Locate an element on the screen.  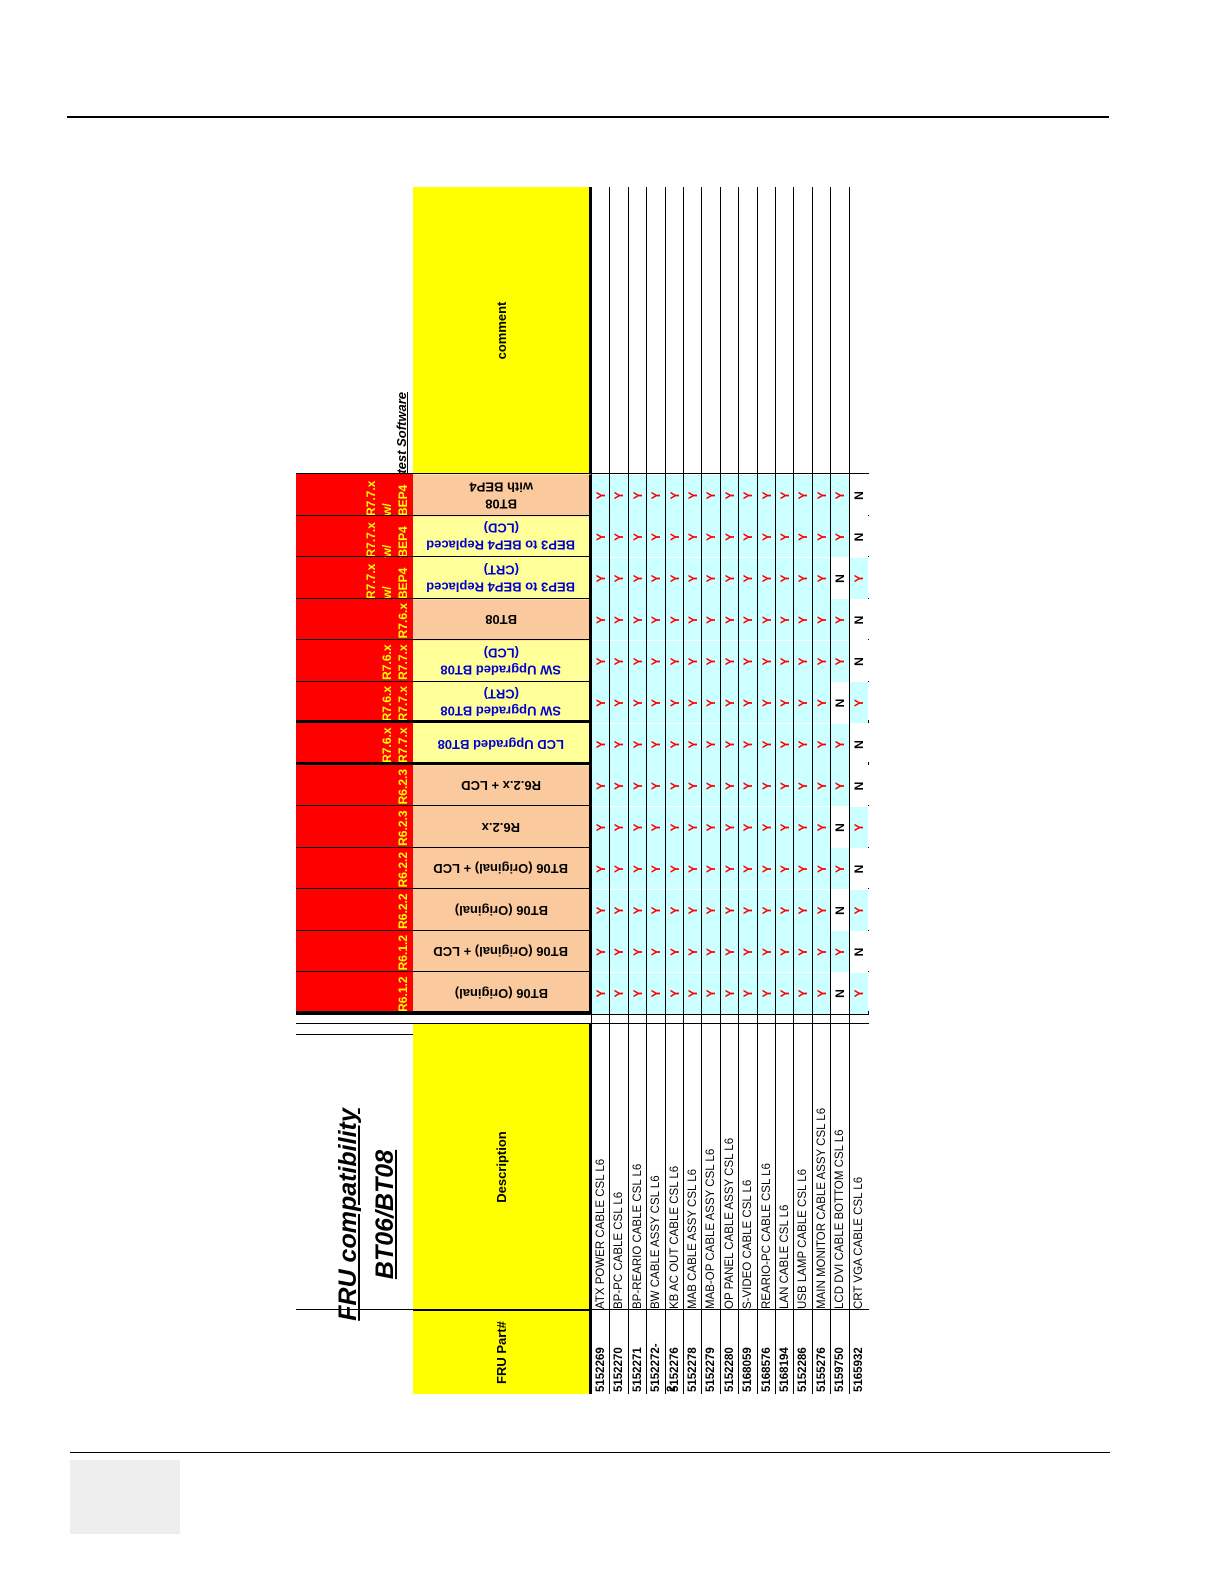
part-number: 5168194 is located at coordinates (785, 1369).